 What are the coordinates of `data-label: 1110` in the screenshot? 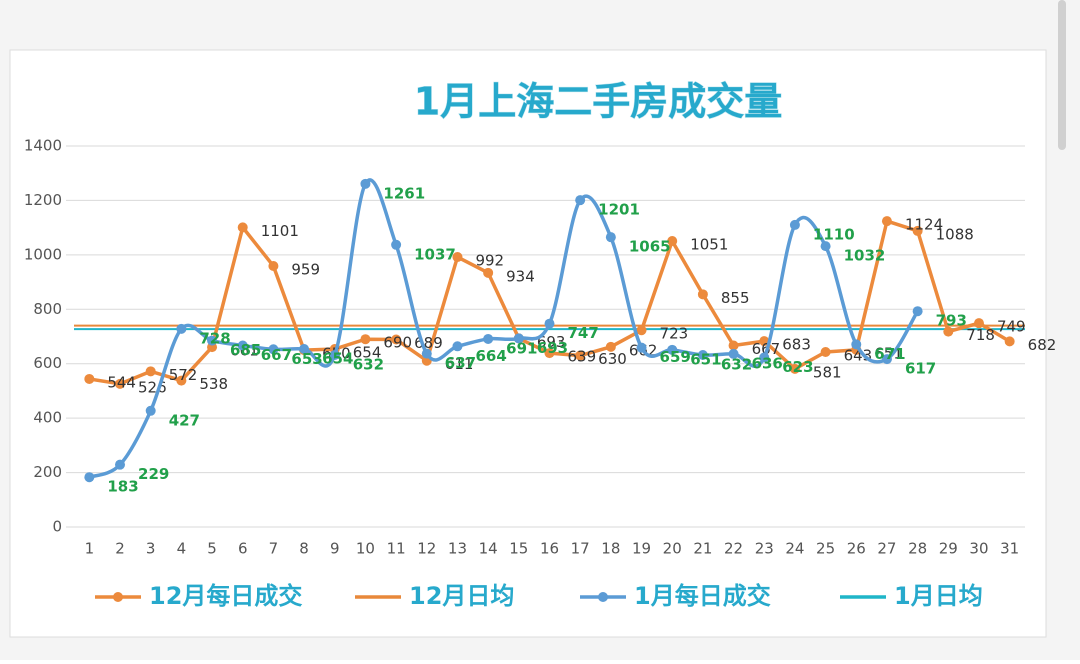 It's located at (834, 234).